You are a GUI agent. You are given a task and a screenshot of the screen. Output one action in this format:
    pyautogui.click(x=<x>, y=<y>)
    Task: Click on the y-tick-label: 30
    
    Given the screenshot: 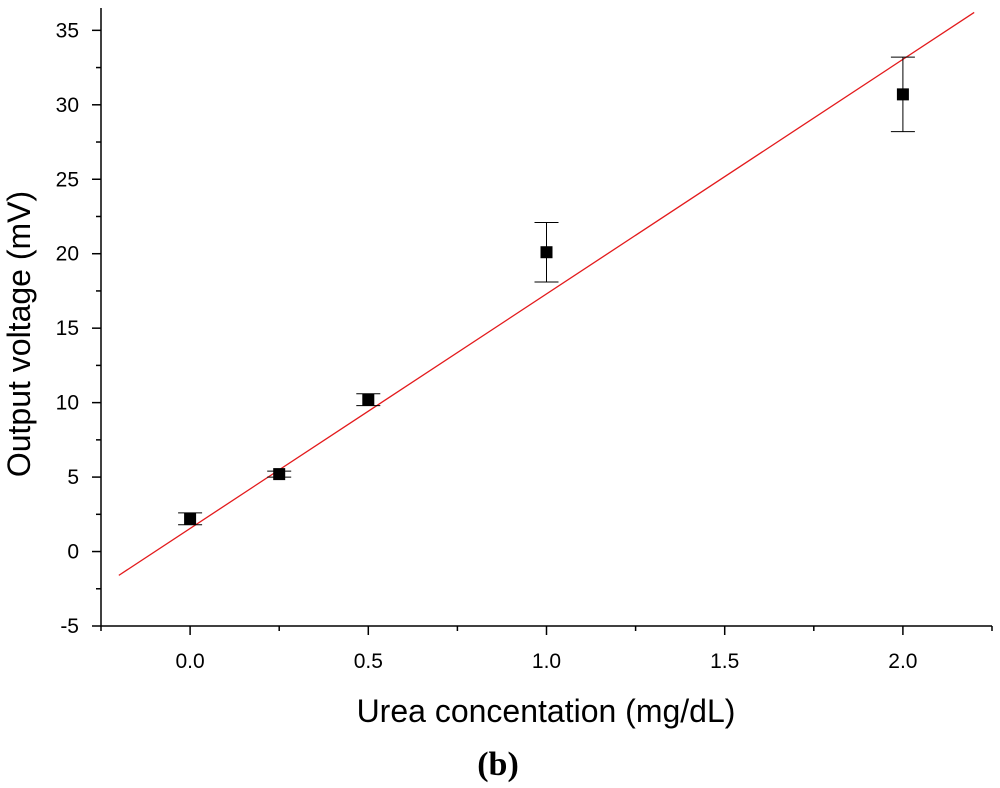 What is the action you would take?
    pyautogui.click(x=67, y=105)
    